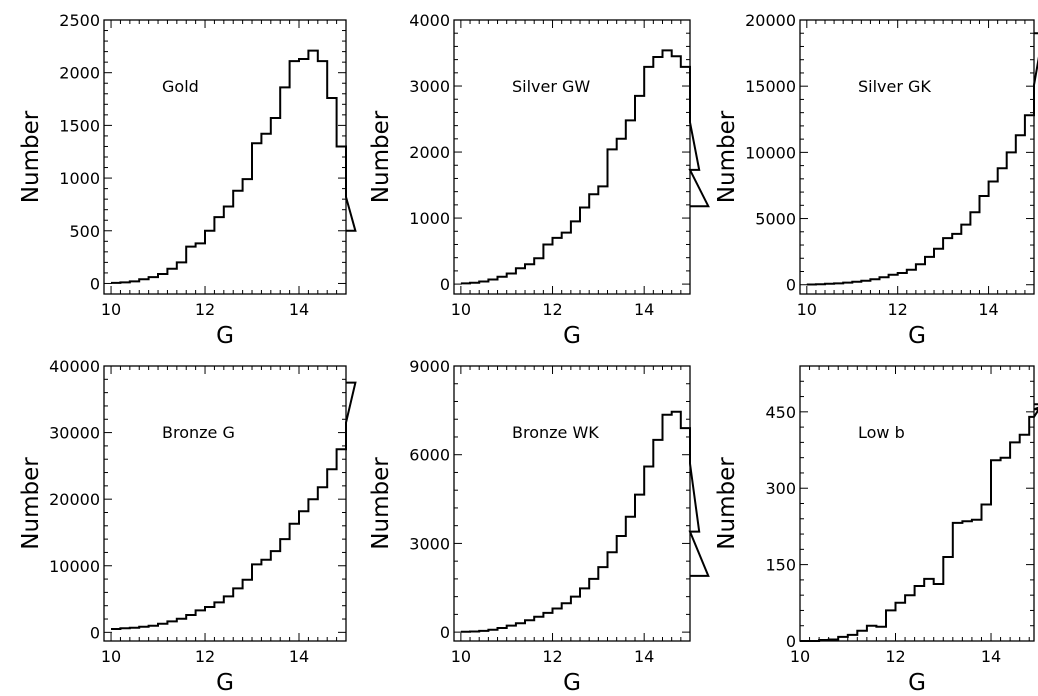  What do you see at coordinates (780, 412) in the screenshot?
I see `y-tick-label: 450` at bounding box center [780, 412].